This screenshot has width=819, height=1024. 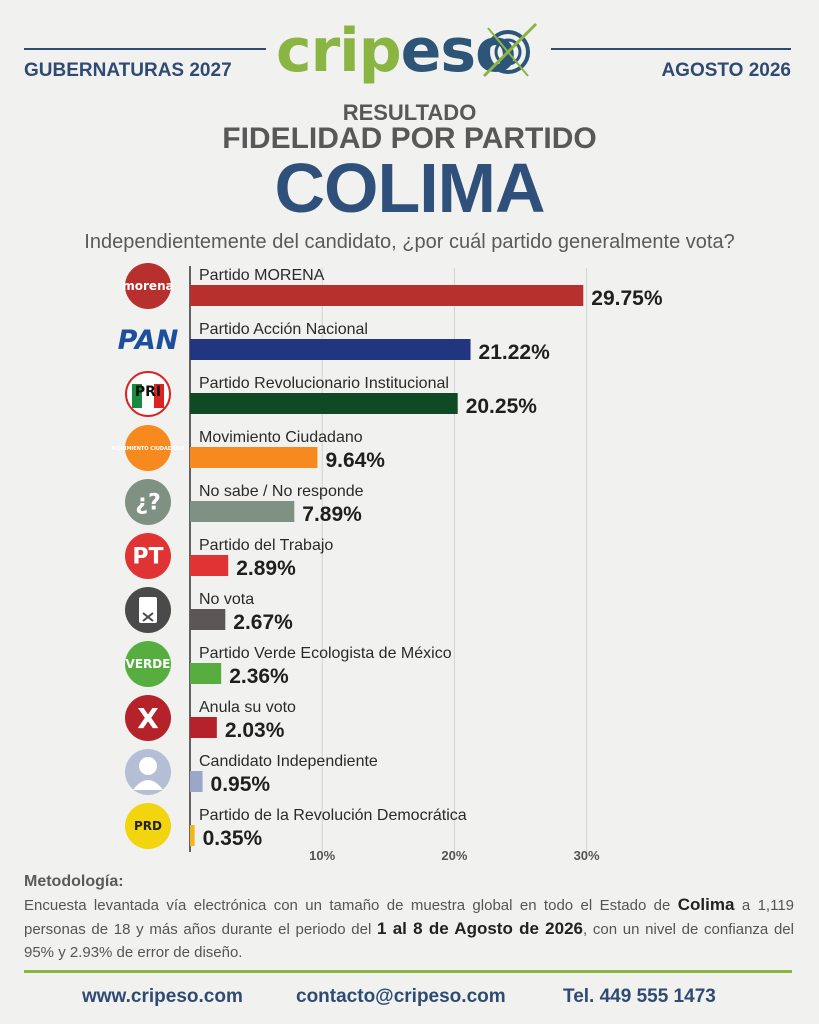 I want to click on verde-logo-text: VERDE, so click(x=148, y=664).